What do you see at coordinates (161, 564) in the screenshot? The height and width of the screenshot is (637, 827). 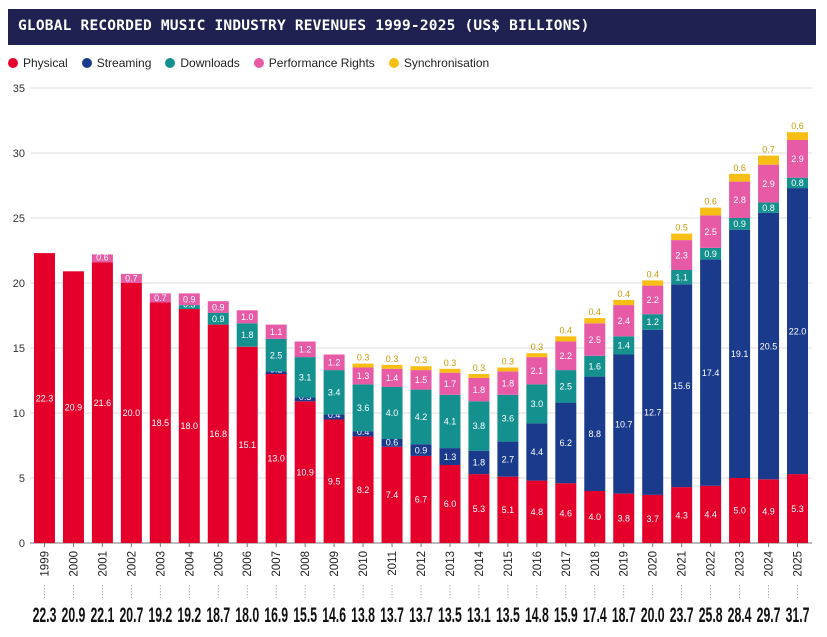 I see `x-tick-label: 2003` at bounding box center [161, 564].